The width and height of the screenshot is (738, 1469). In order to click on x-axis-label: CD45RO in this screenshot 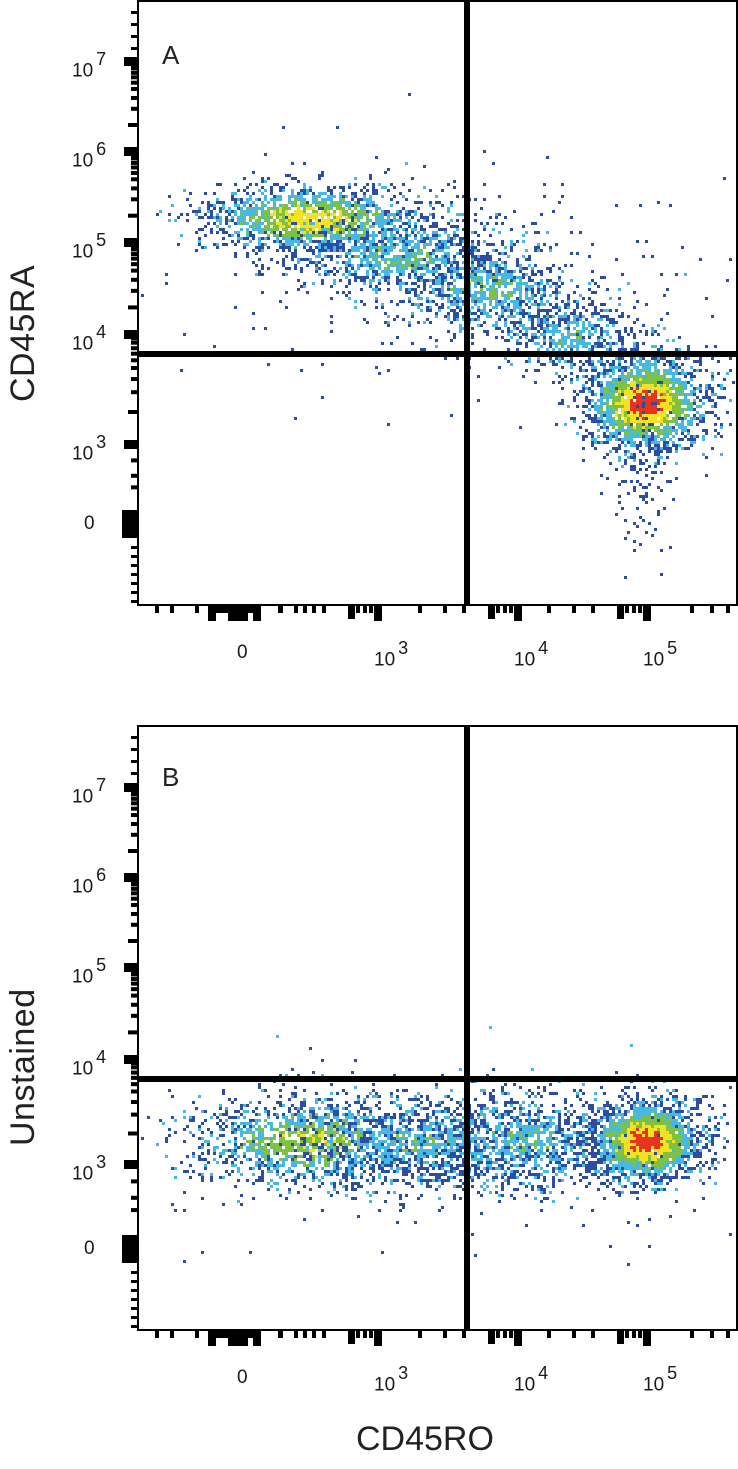, I will do `click(425, 1439)`.